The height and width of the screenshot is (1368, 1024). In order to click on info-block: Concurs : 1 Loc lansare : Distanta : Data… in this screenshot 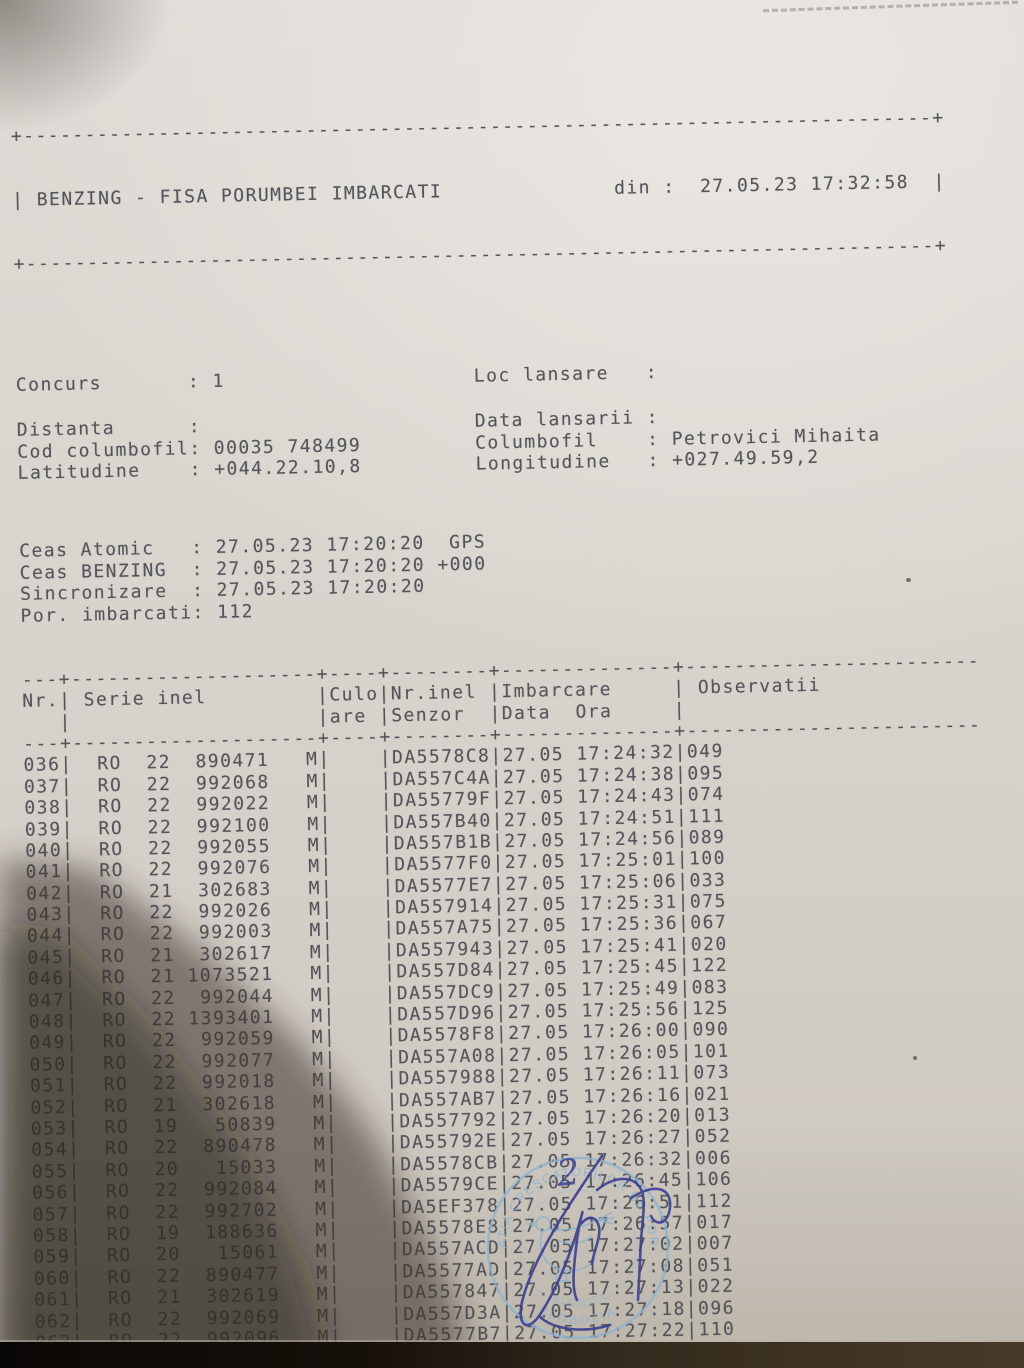, I will do `click(509, 419)`.